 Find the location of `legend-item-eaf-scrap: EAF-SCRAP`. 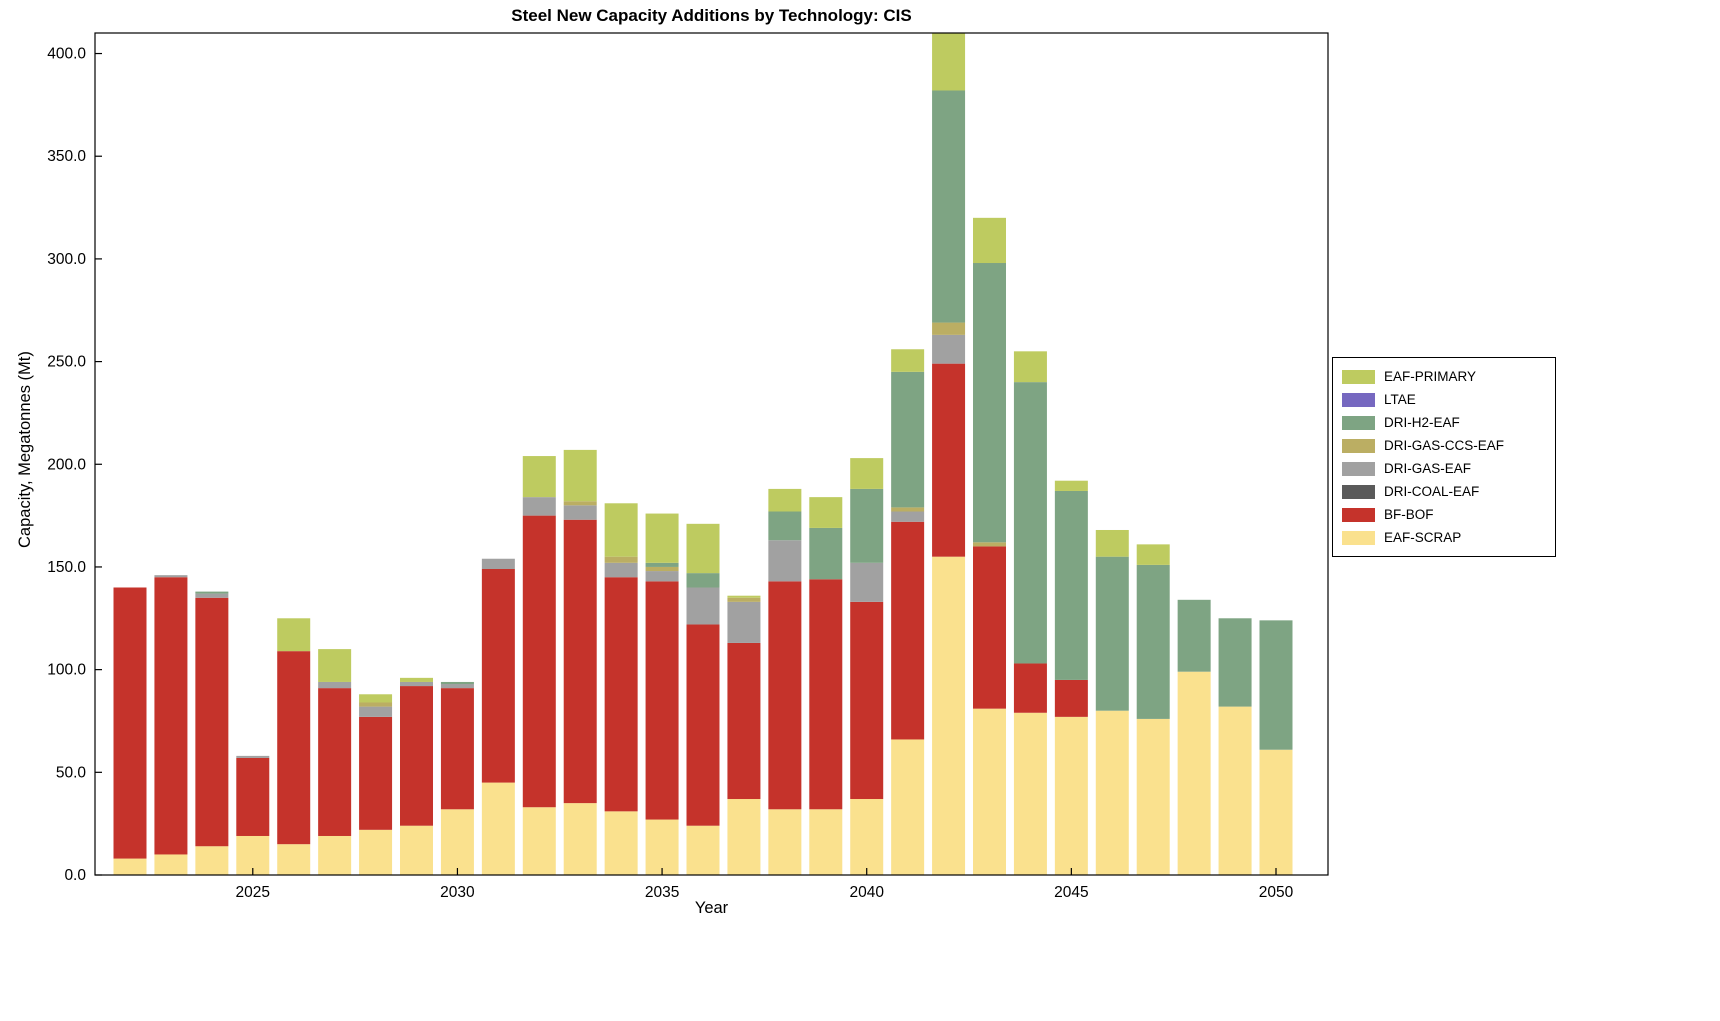

legend-item-eaf-scrap: EAF-SCRAP is located at coordinates (1444, 537).